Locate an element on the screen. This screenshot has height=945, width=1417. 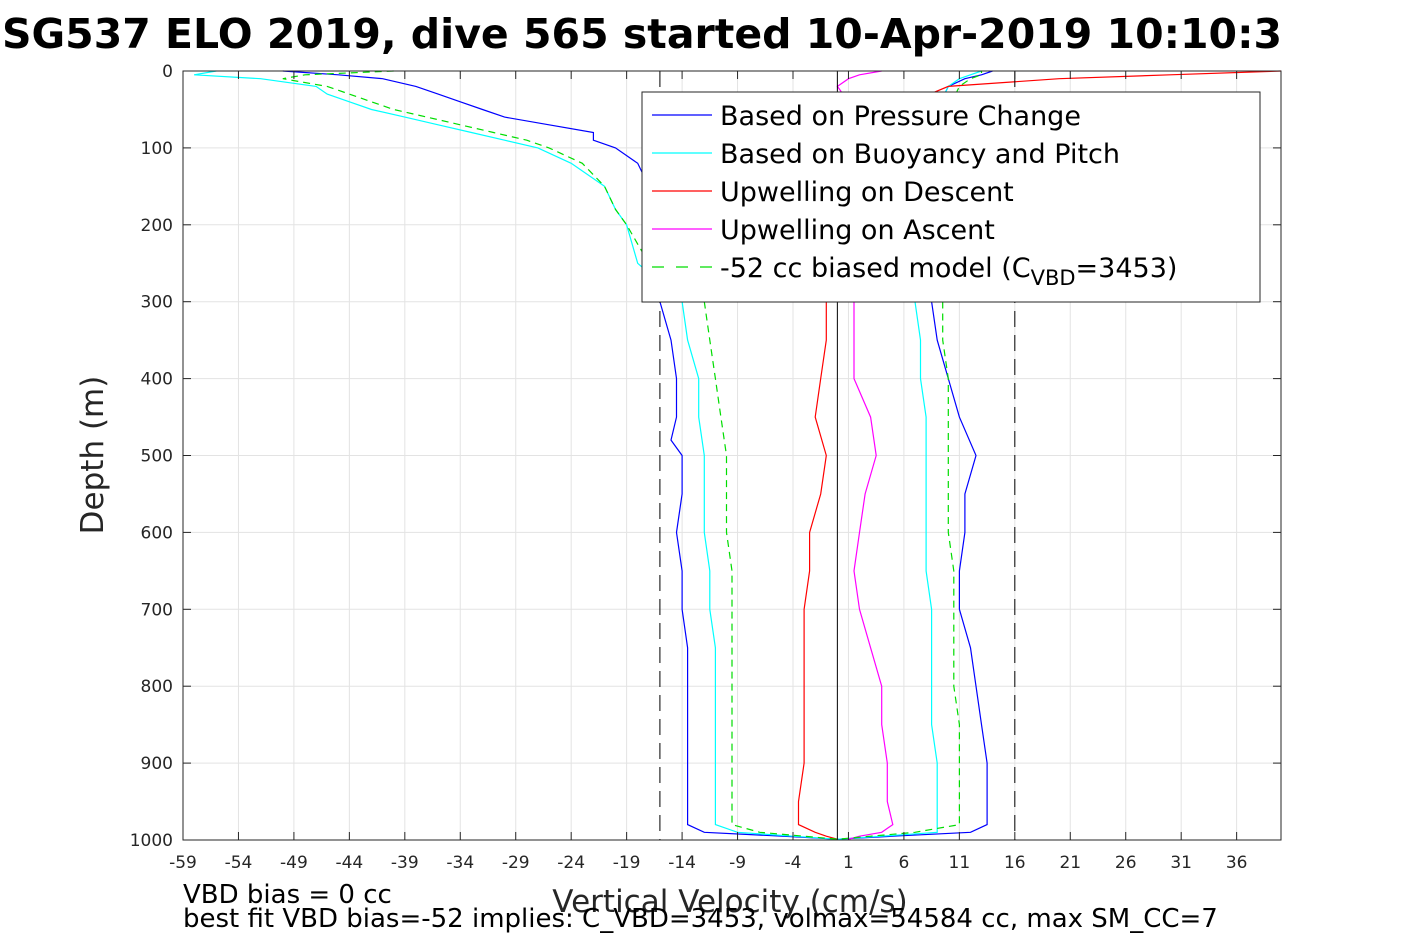
y-tick-label: 300 is located at coordinates (157, 303).